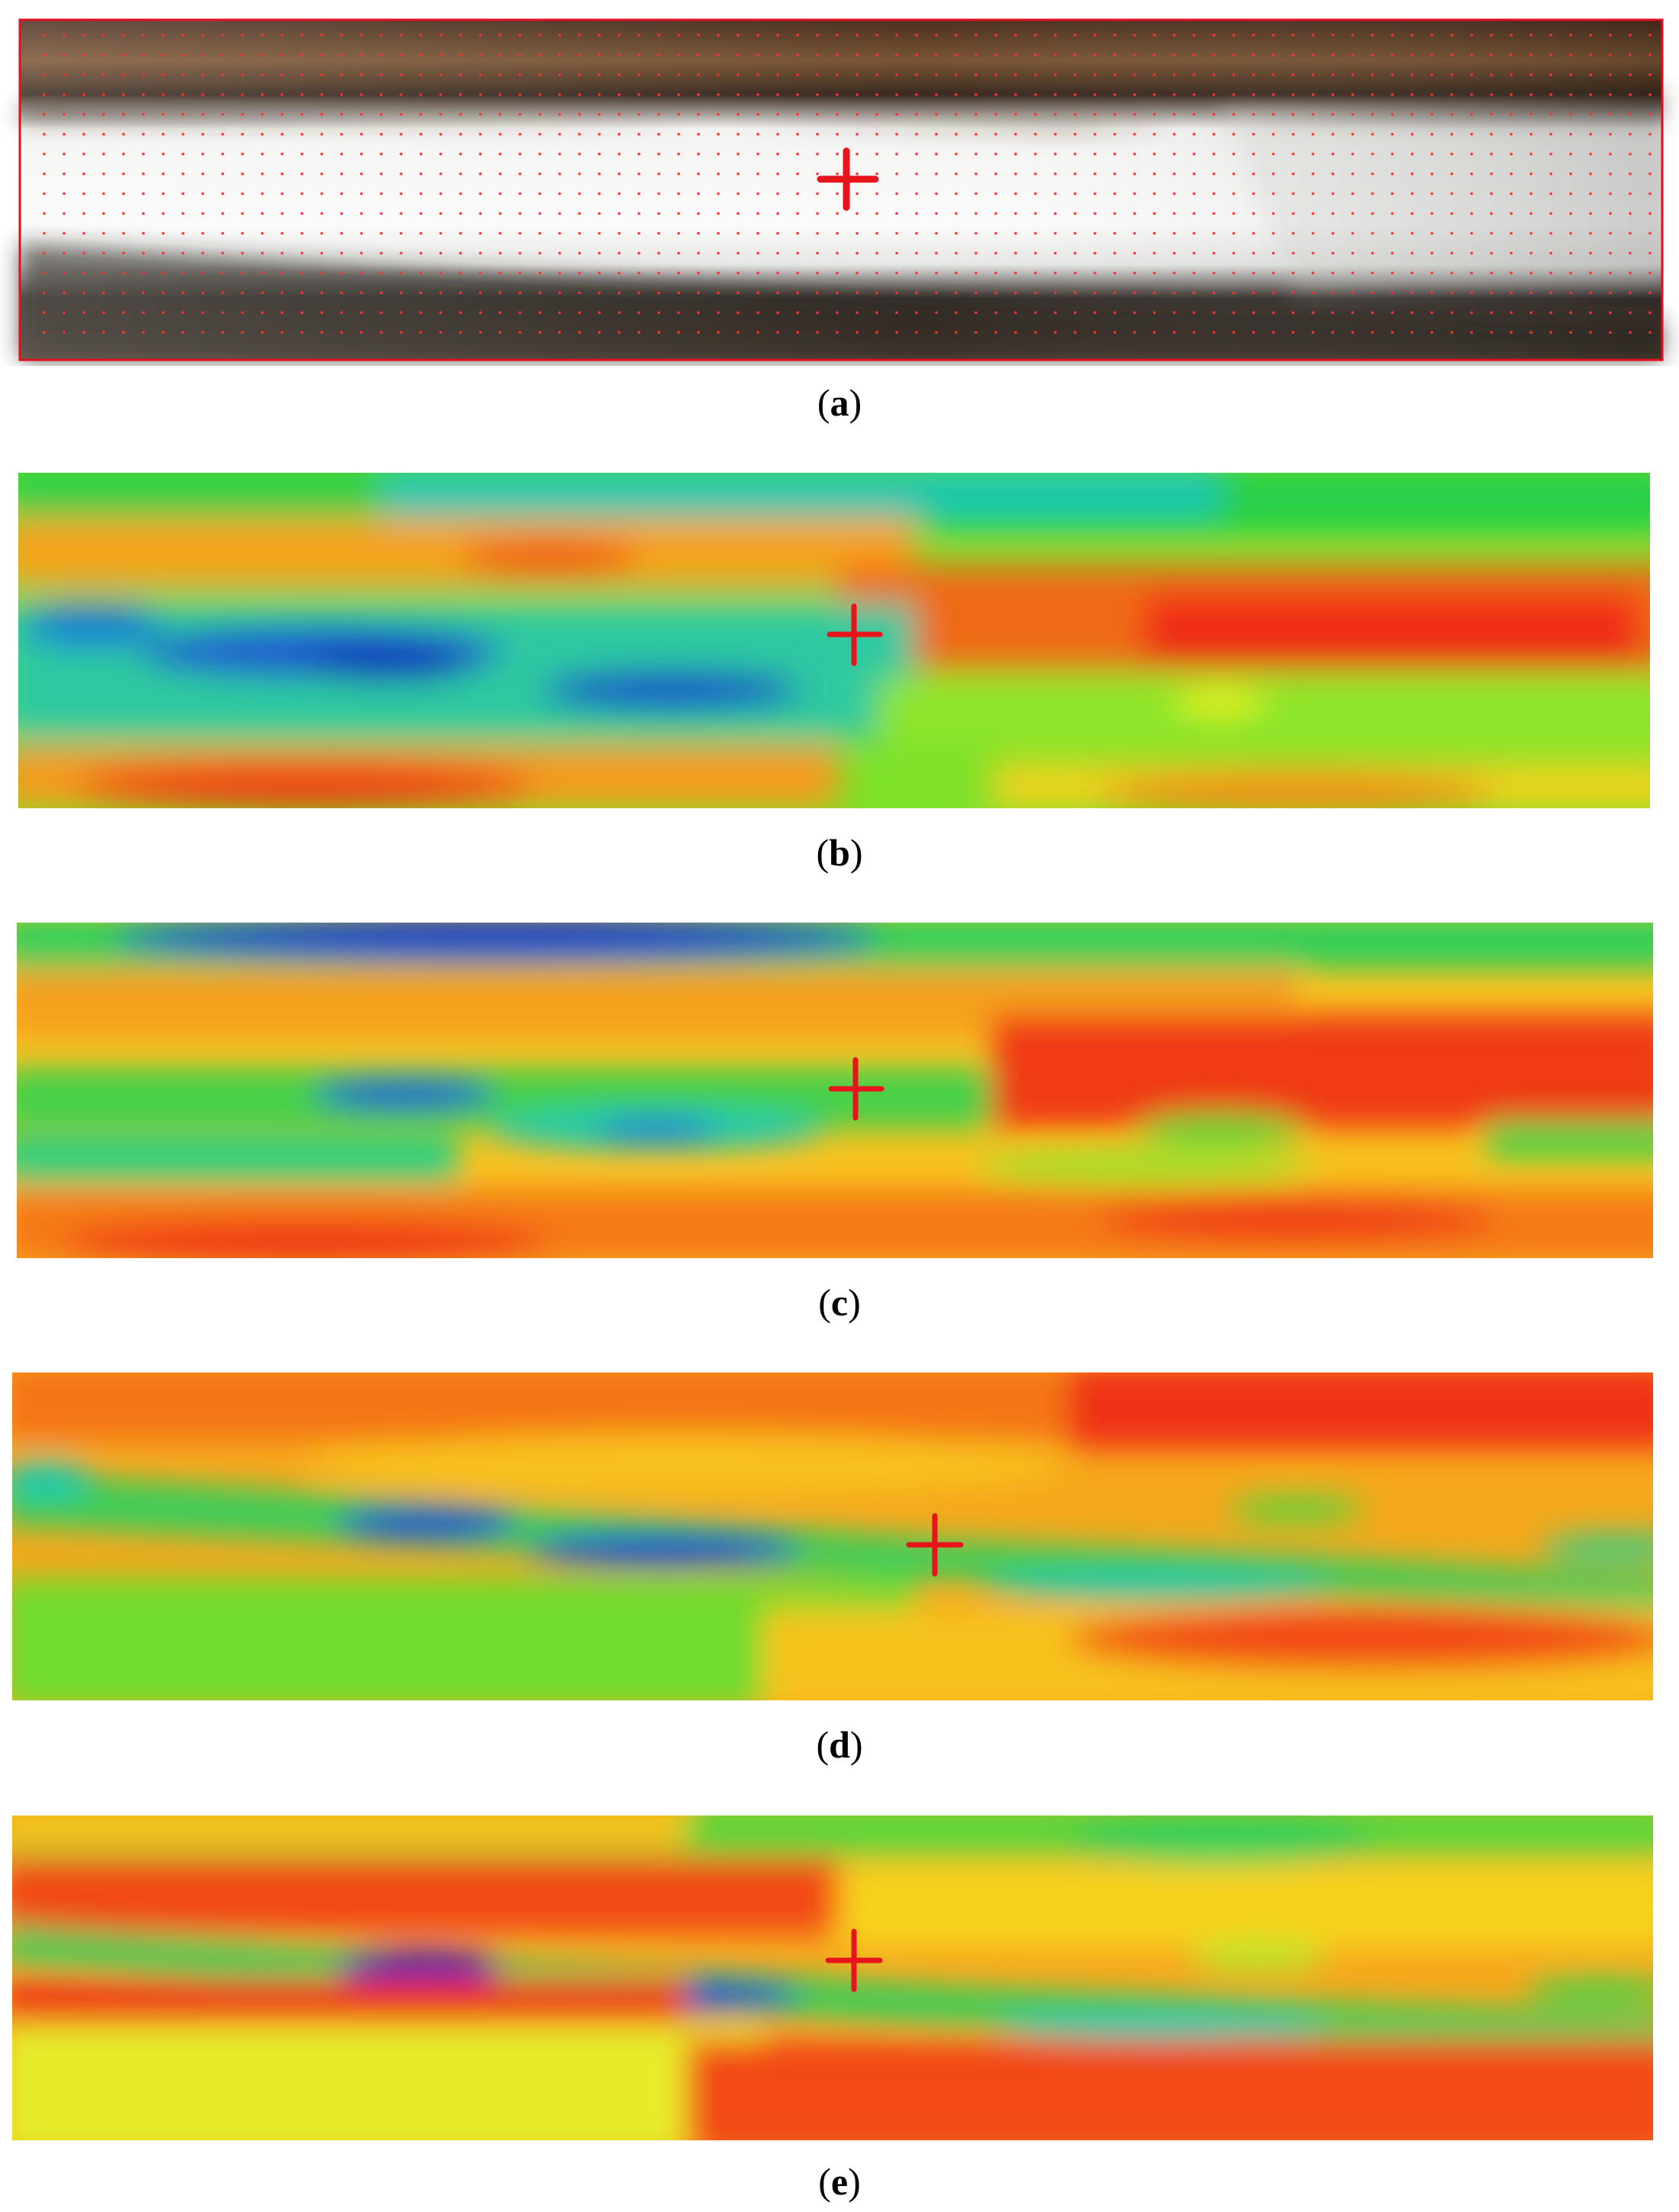  I want to click on panel-e-heatmap, so click(832, 1978).